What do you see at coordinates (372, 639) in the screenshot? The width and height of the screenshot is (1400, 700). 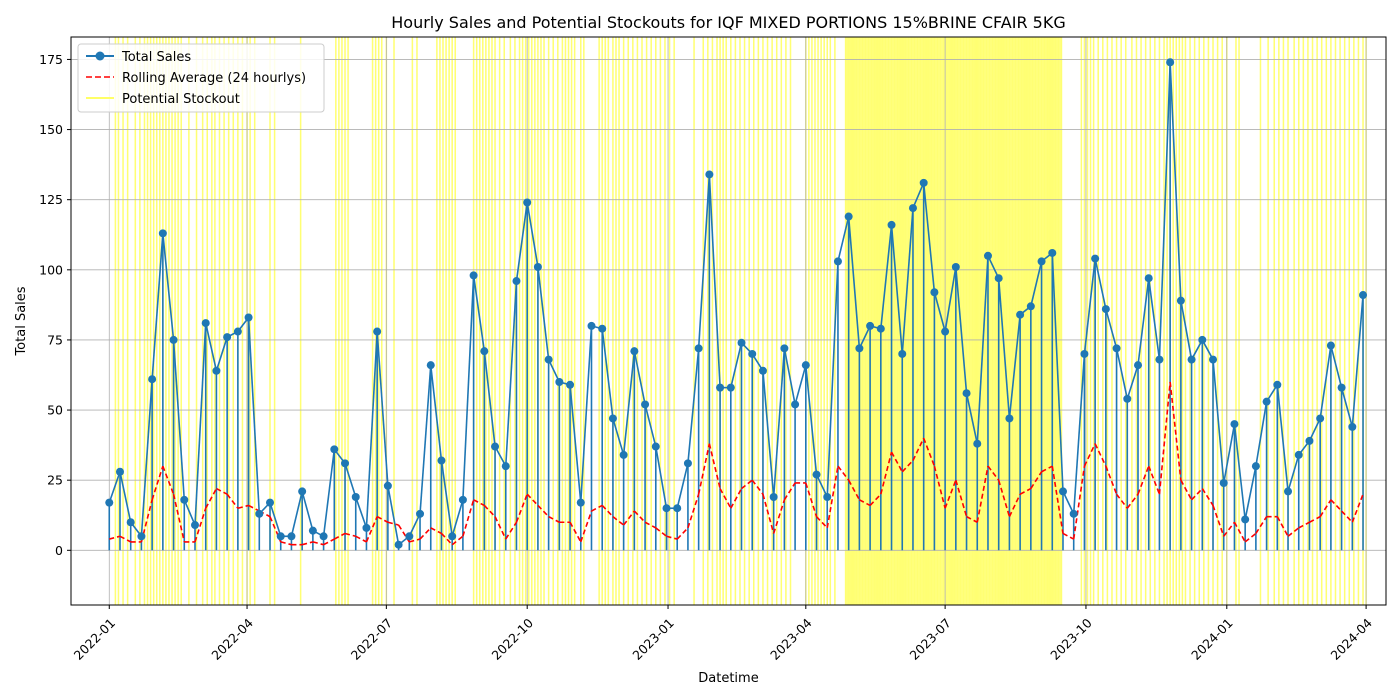 I see `x-tick-label: 2022-07` at bounding box center [372, 639].